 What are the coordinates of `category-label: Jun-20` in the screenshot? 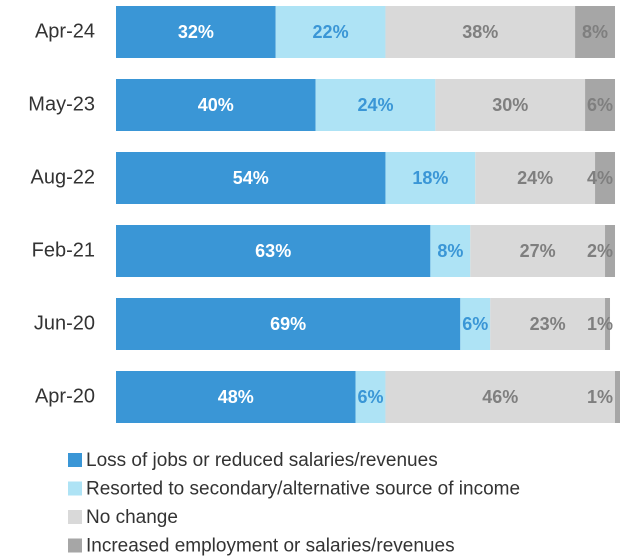 It's located at (64, 323).